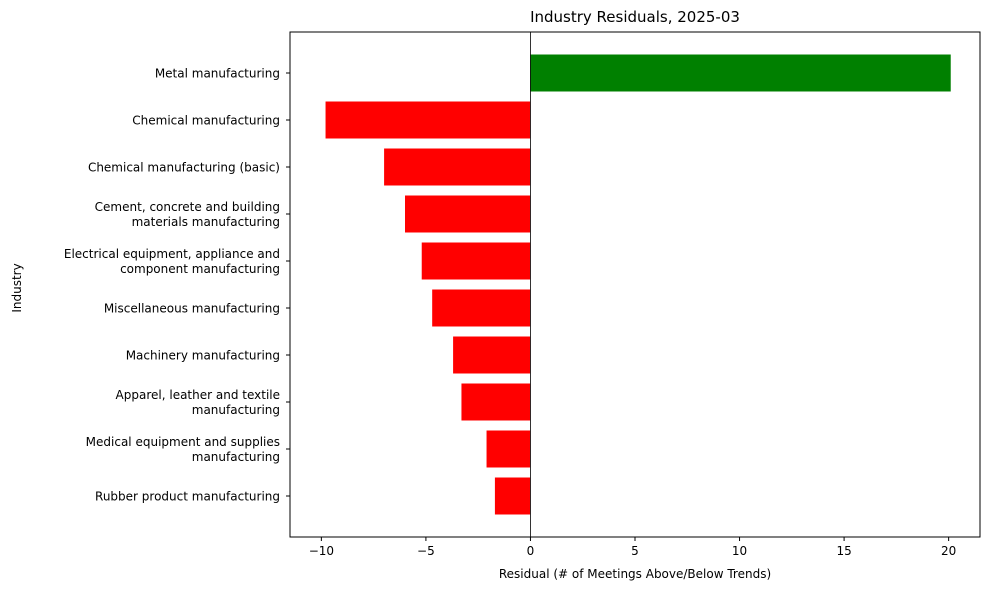 Image resolution: width=990 pixels, height=590 pixels. I want to click on y-axis-label: Industry, so click(17, 287).